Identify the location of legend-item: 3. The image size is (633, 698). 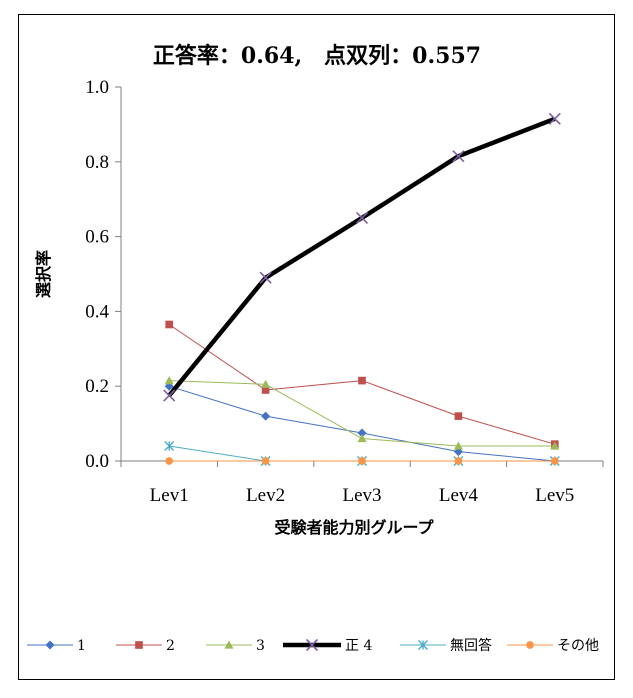
(235, 646).